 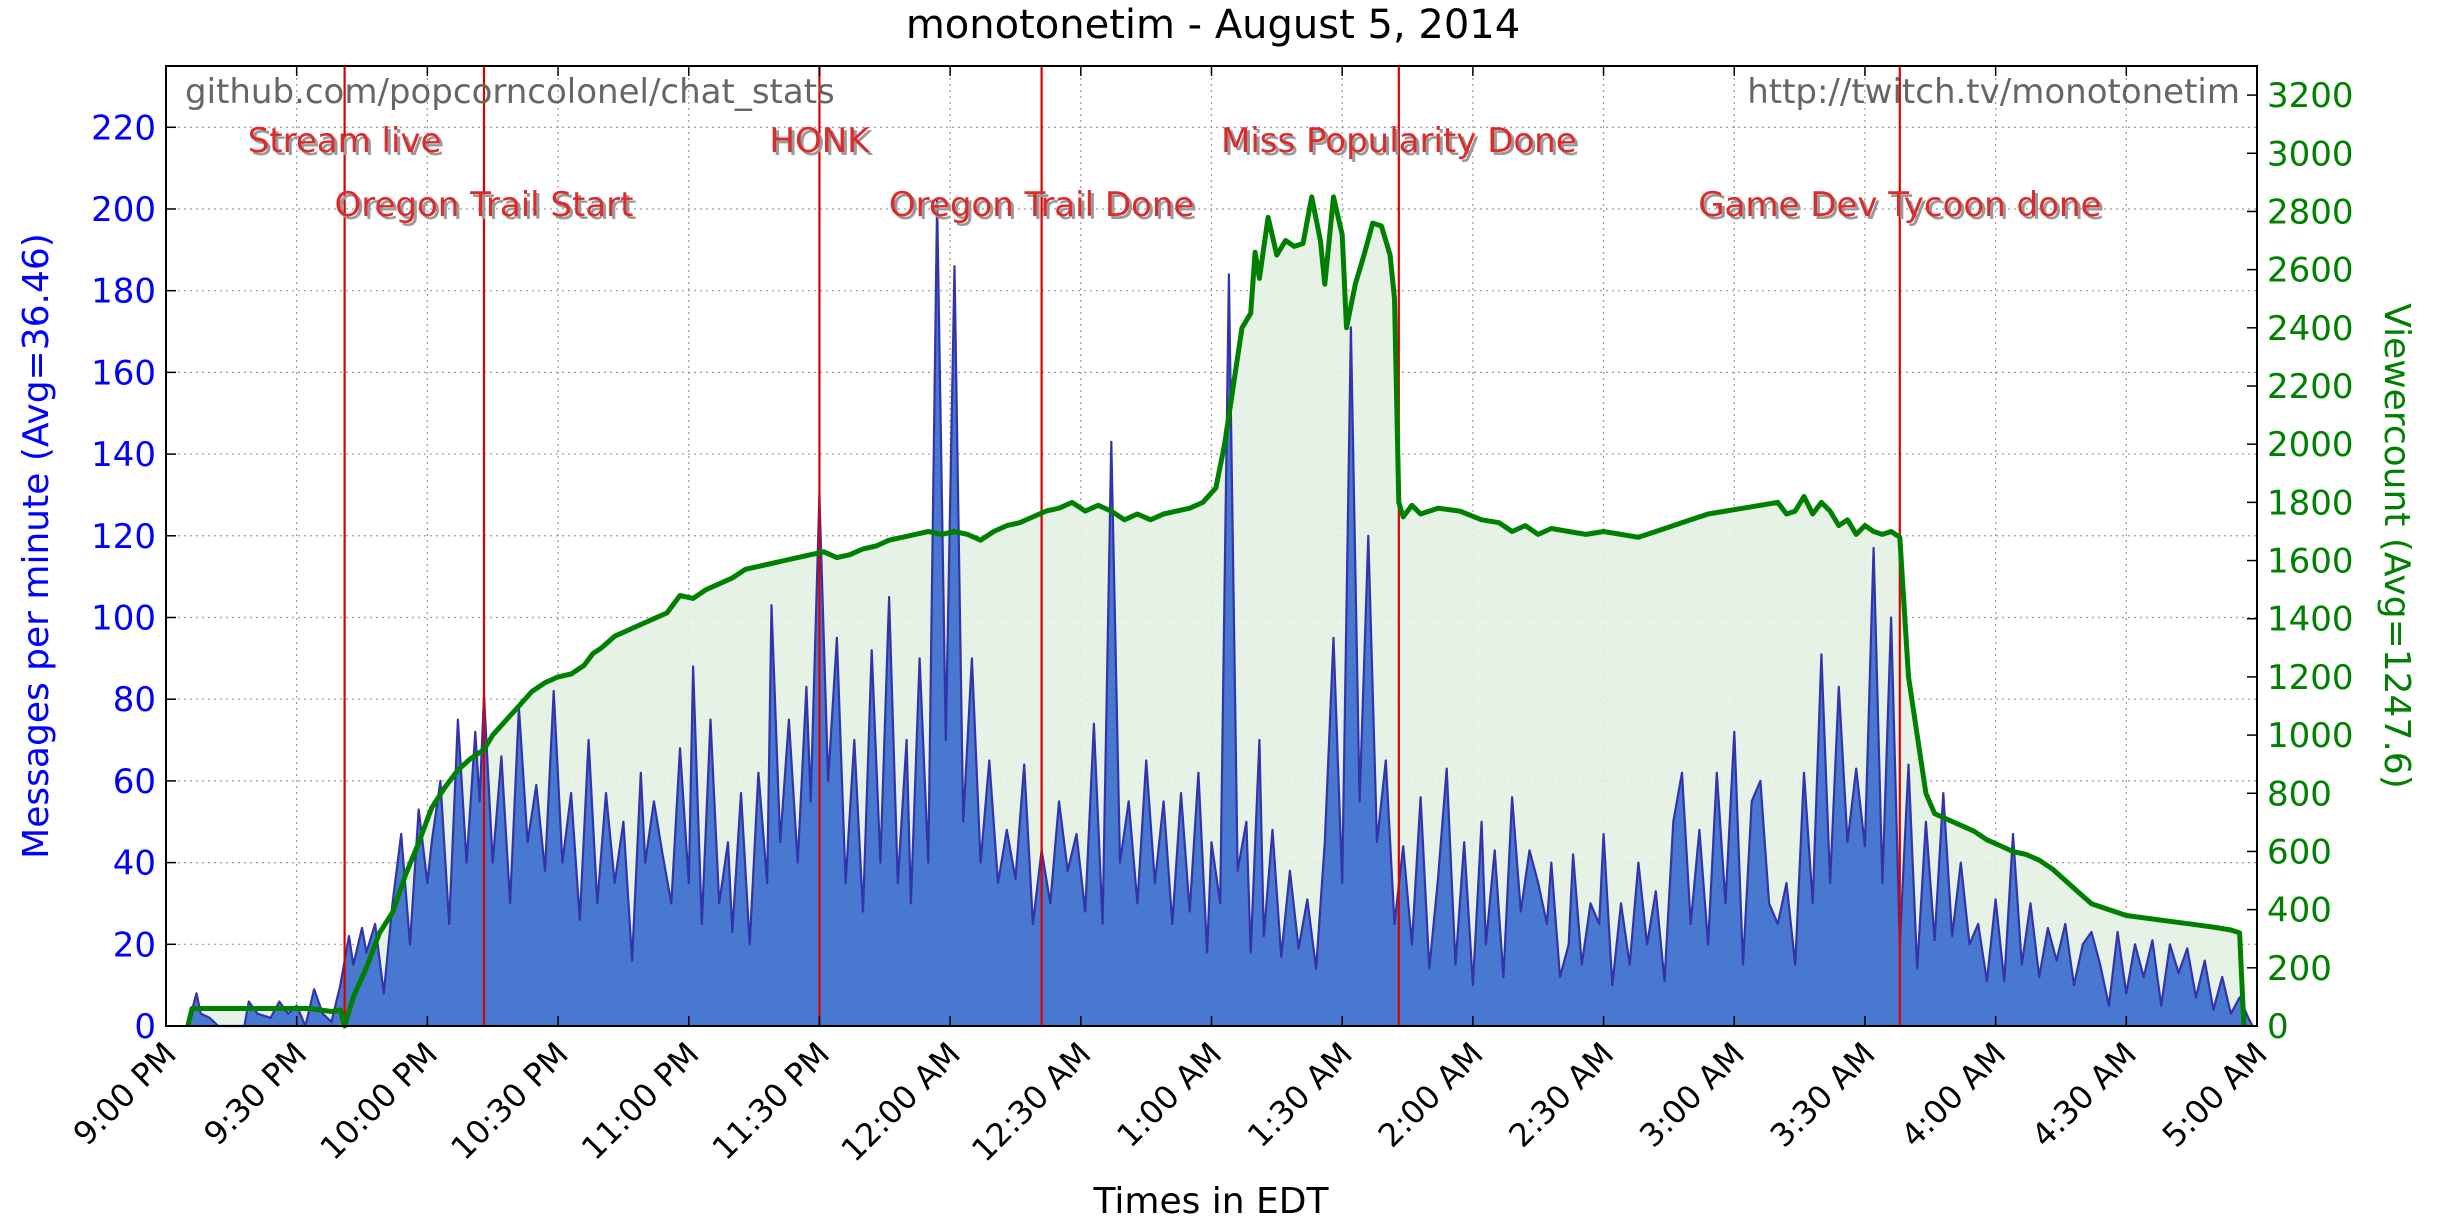 What do you see at coordinates (2310, 736) in the screenshot?
I see `y-right-tick-label: 1000` at bounding box center [2310, 736].